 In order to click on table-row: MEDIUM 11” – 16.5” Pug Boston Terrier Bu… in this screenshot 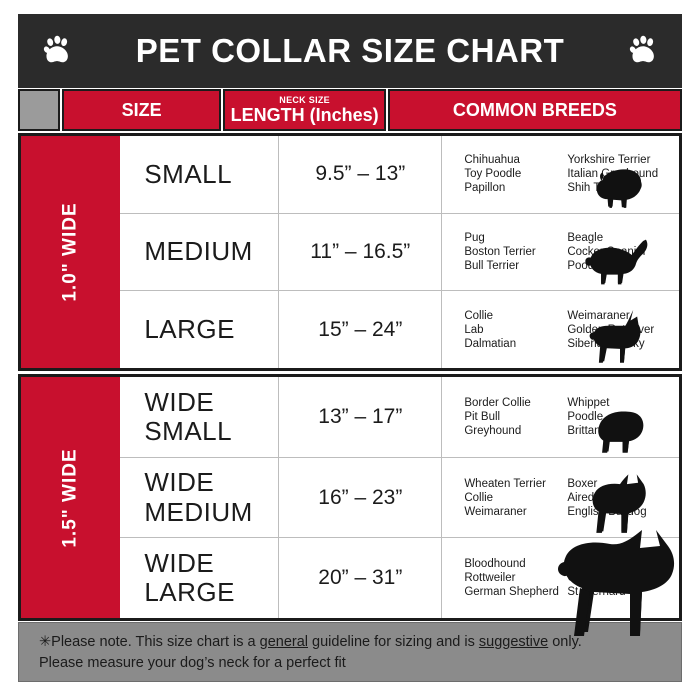, I will do `click(400, 251)`.